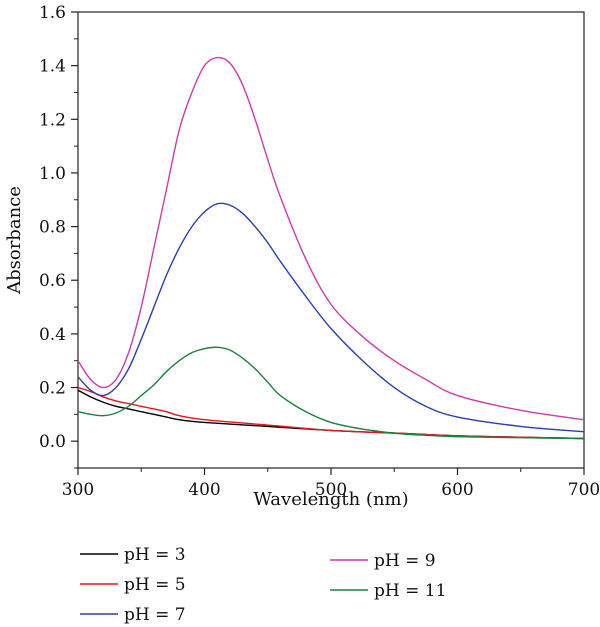  Describe the element at coordinates (584, 490) in the screenshot. I see `x-tick-label: 700` at that location.